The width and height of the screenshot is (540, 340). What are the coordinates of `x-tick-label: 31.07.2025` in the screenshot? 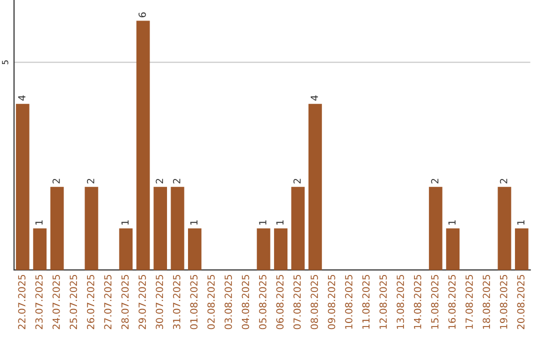 It's located at (176, 302).